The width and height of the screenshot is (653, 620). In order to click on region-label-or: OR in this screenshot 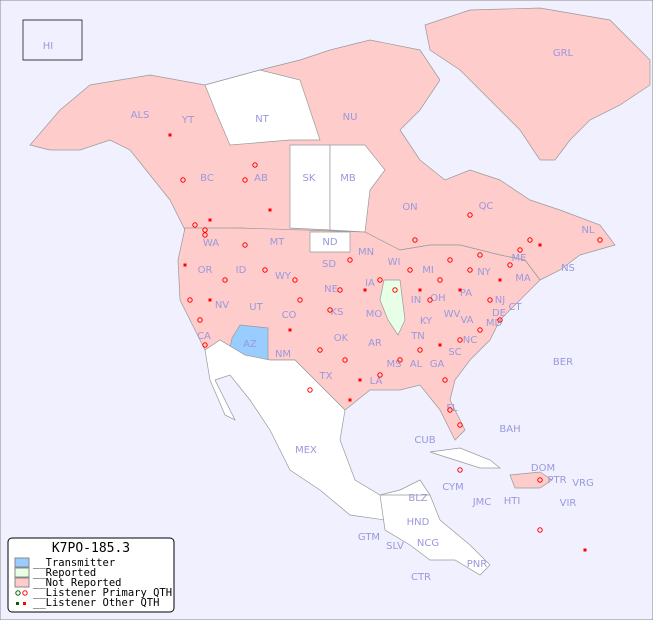, I will do `click(205, 270)`.